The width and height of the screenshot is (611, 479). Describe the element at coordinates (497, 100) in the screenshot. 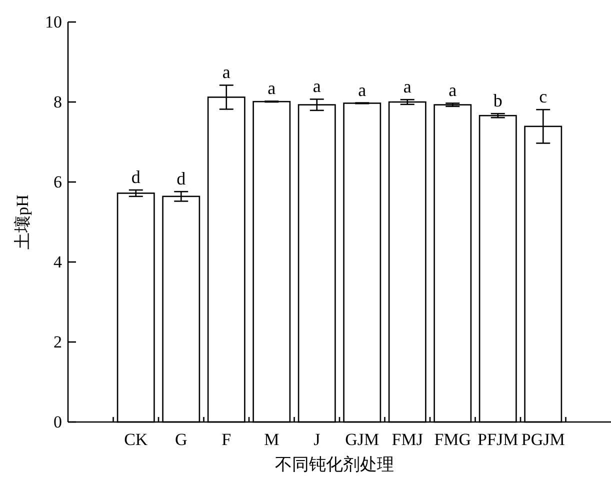

I see `annotation: b` at that location.